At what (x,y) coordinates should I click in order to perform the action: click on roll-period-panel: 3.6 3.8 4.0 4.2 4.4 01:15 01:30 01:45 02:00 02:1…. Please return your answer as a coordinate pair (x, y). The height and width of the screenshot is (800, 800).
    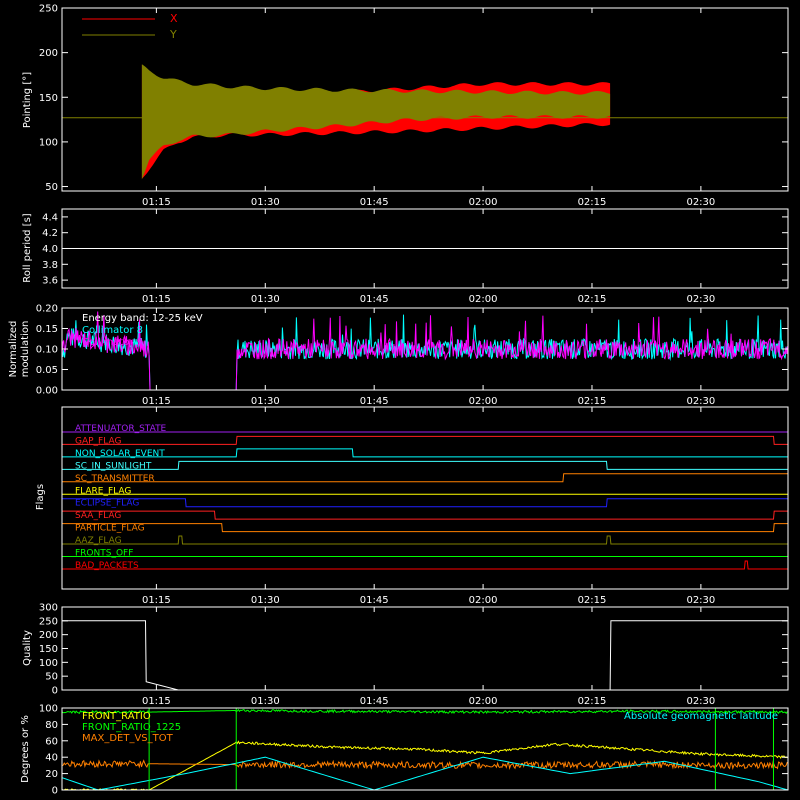
    Looking at the image, I should click on (405, 256).